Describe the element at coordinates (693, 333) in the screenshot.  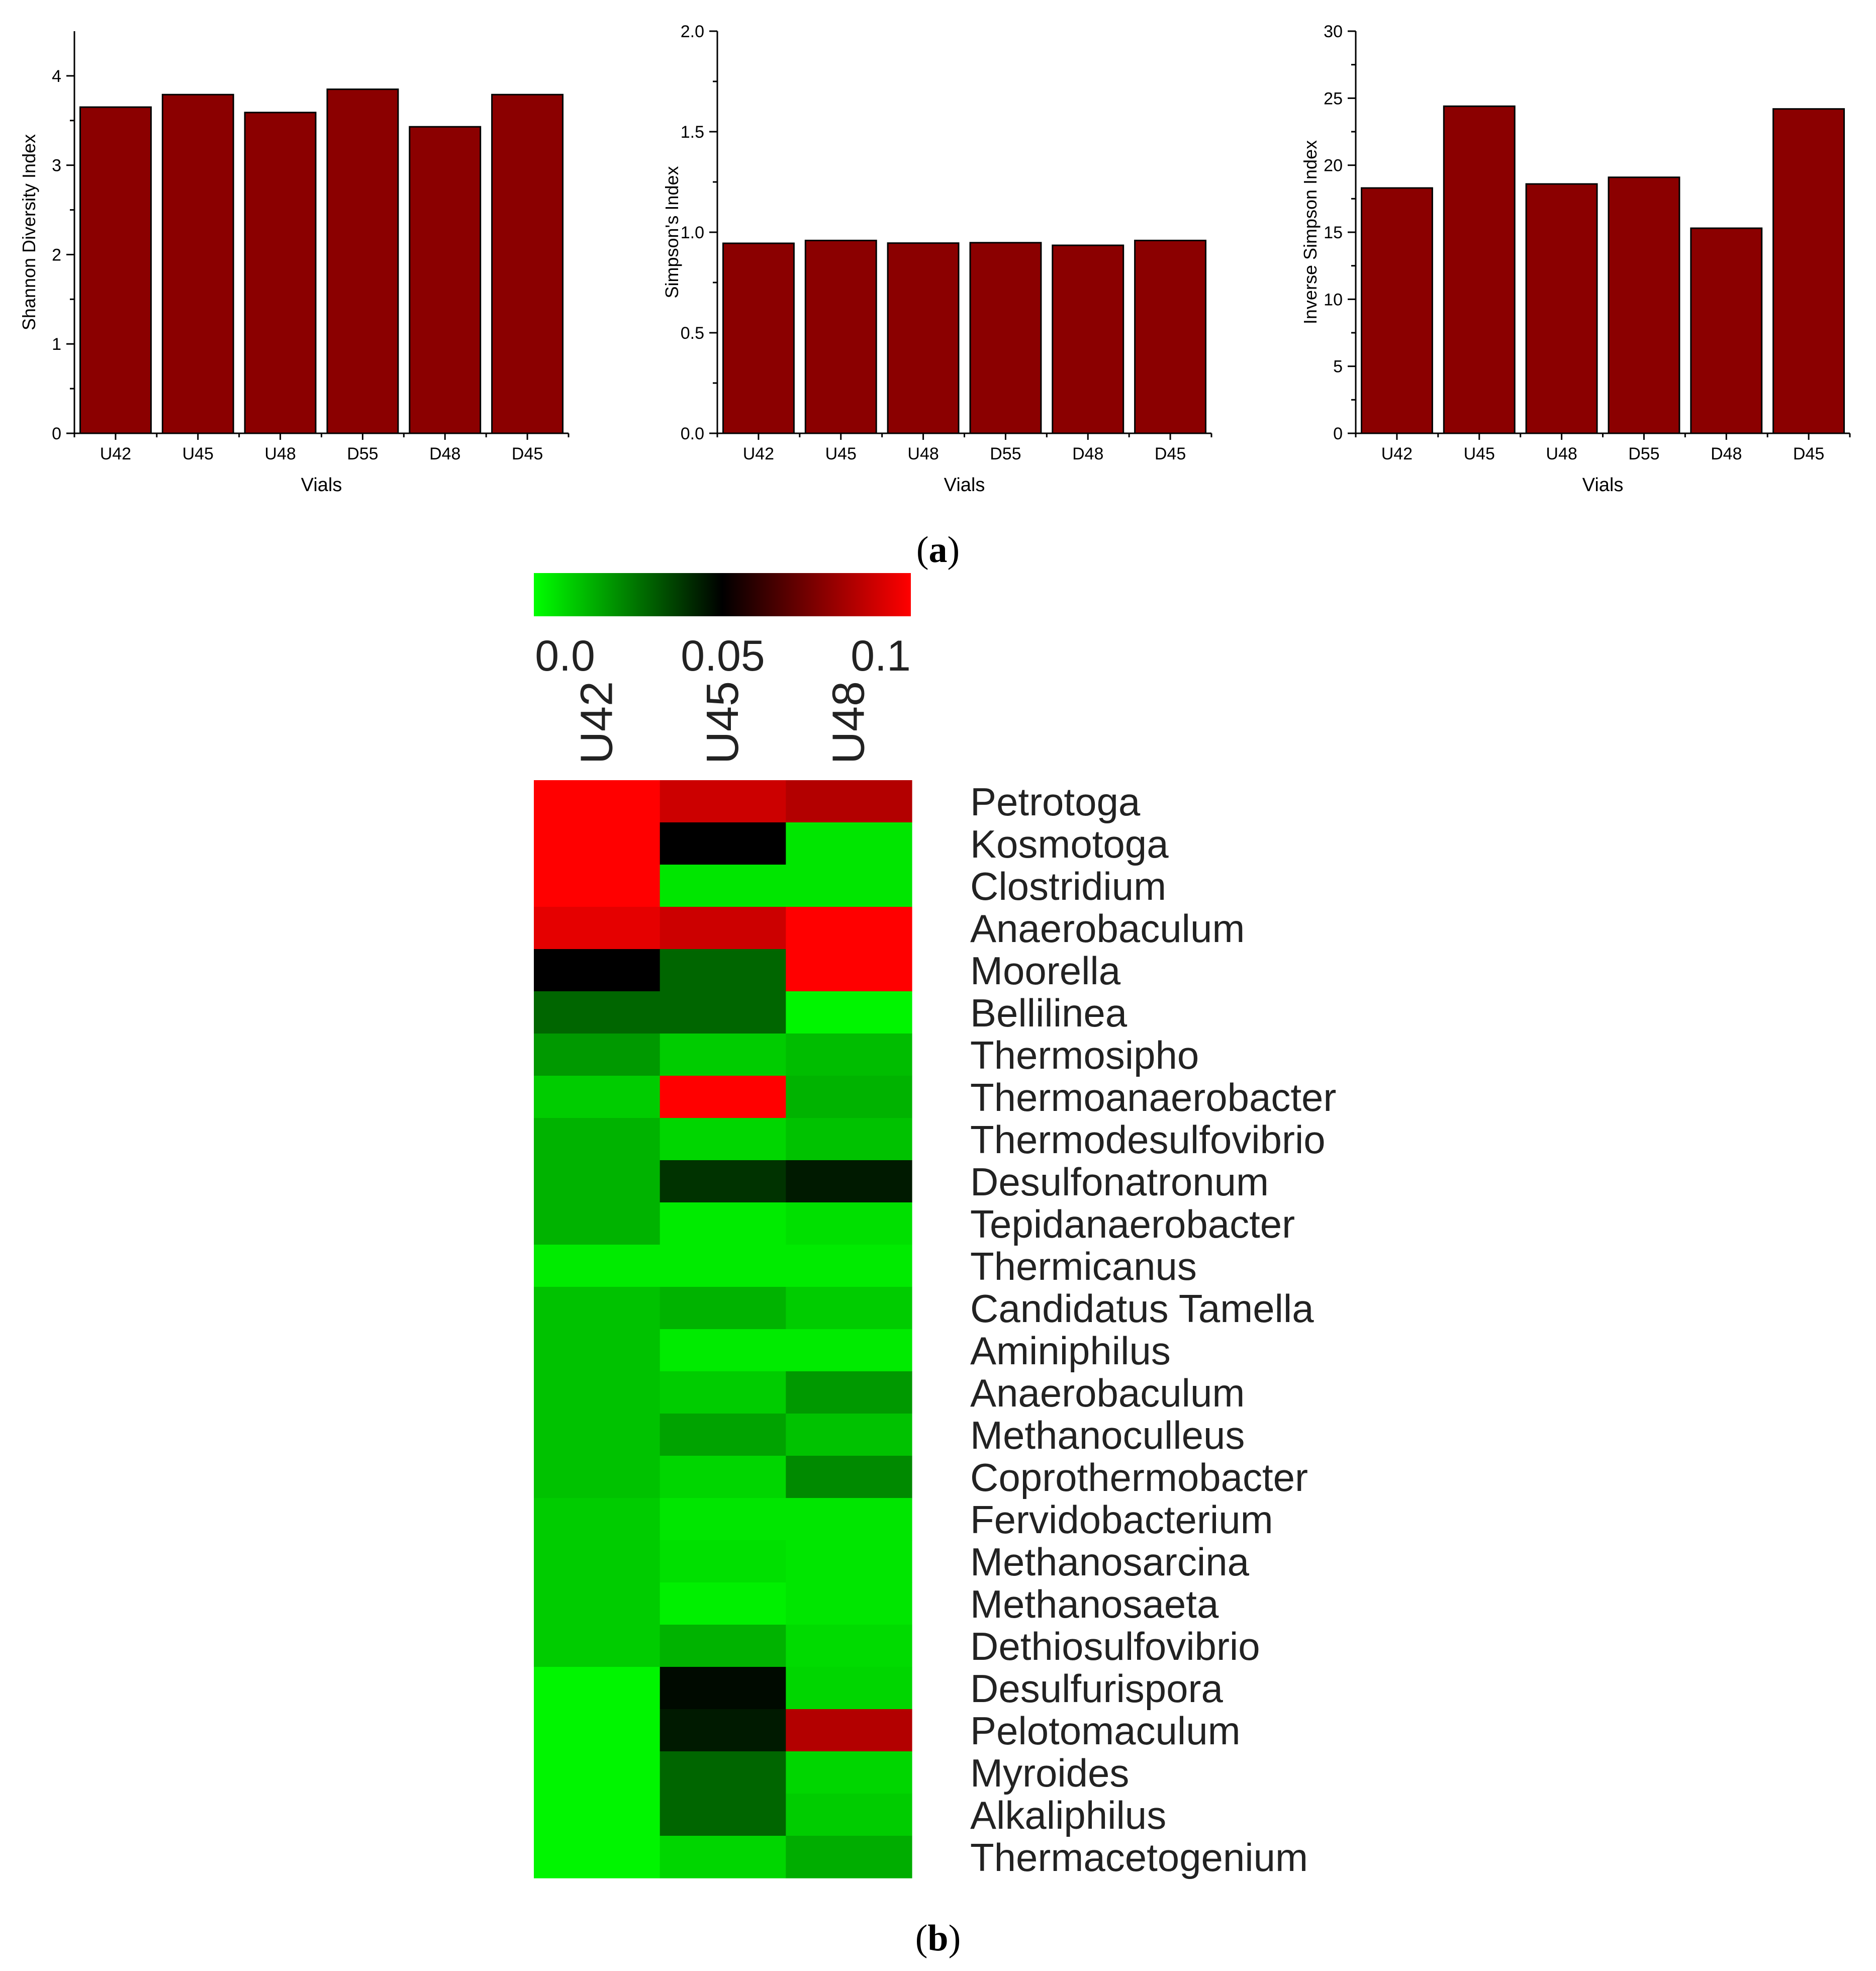
I see `y-tick-label: 0.5` at that location.